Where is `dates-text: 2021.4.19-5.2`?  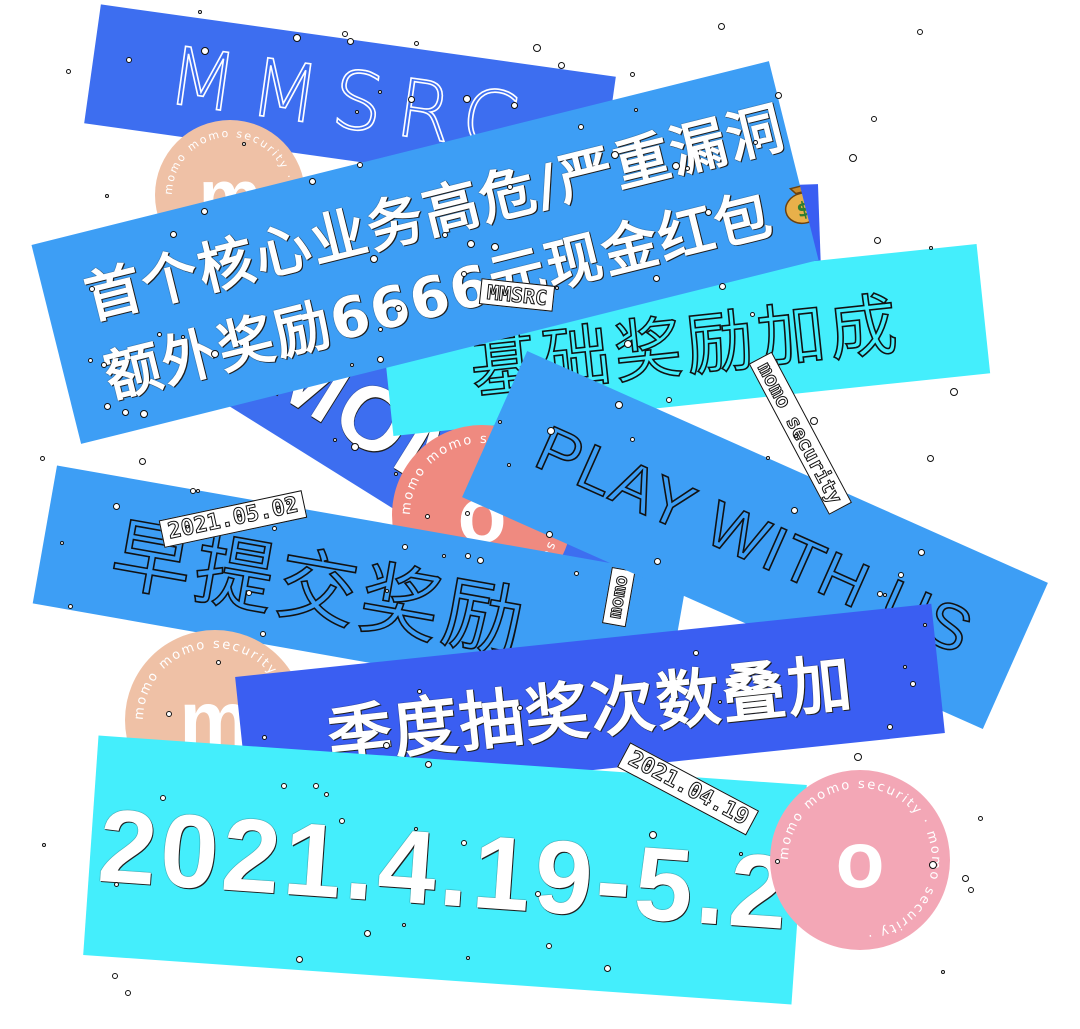 dates-text: 2021.4.19-5.2 is located at coordinates (445, 869).